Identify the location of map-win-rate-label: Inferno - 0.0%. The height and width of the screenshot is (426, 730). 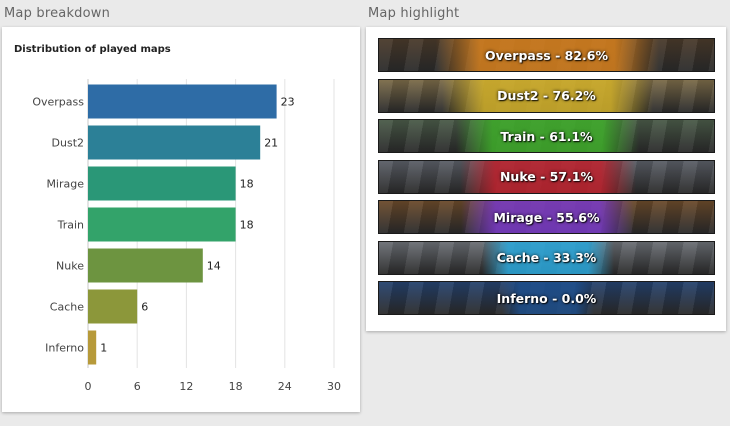
(546, 298).